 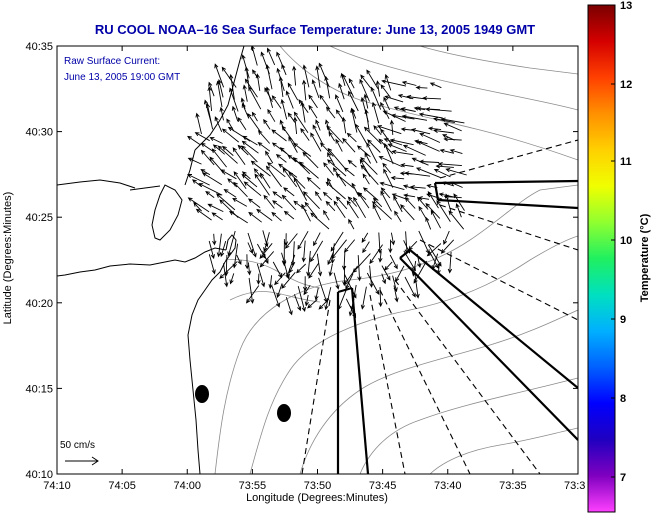 What do you see at coordinates (167, 212) in the screenshot?
I see `staten-island` at bounding box center [167, 212].